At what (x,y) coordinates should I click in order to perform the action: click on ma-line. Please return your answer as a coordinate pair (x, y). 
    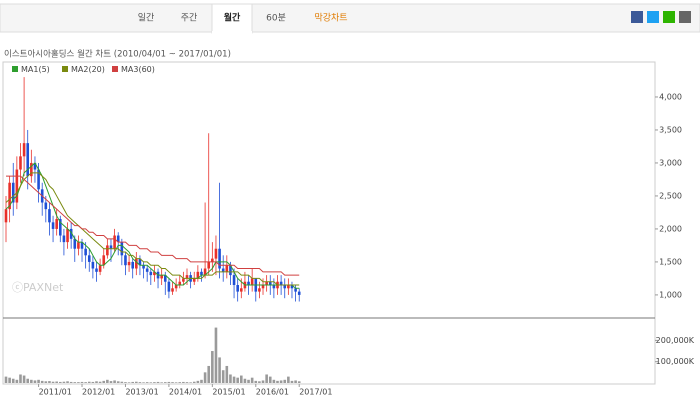
    Looking at the image, I should click on (152, 229).